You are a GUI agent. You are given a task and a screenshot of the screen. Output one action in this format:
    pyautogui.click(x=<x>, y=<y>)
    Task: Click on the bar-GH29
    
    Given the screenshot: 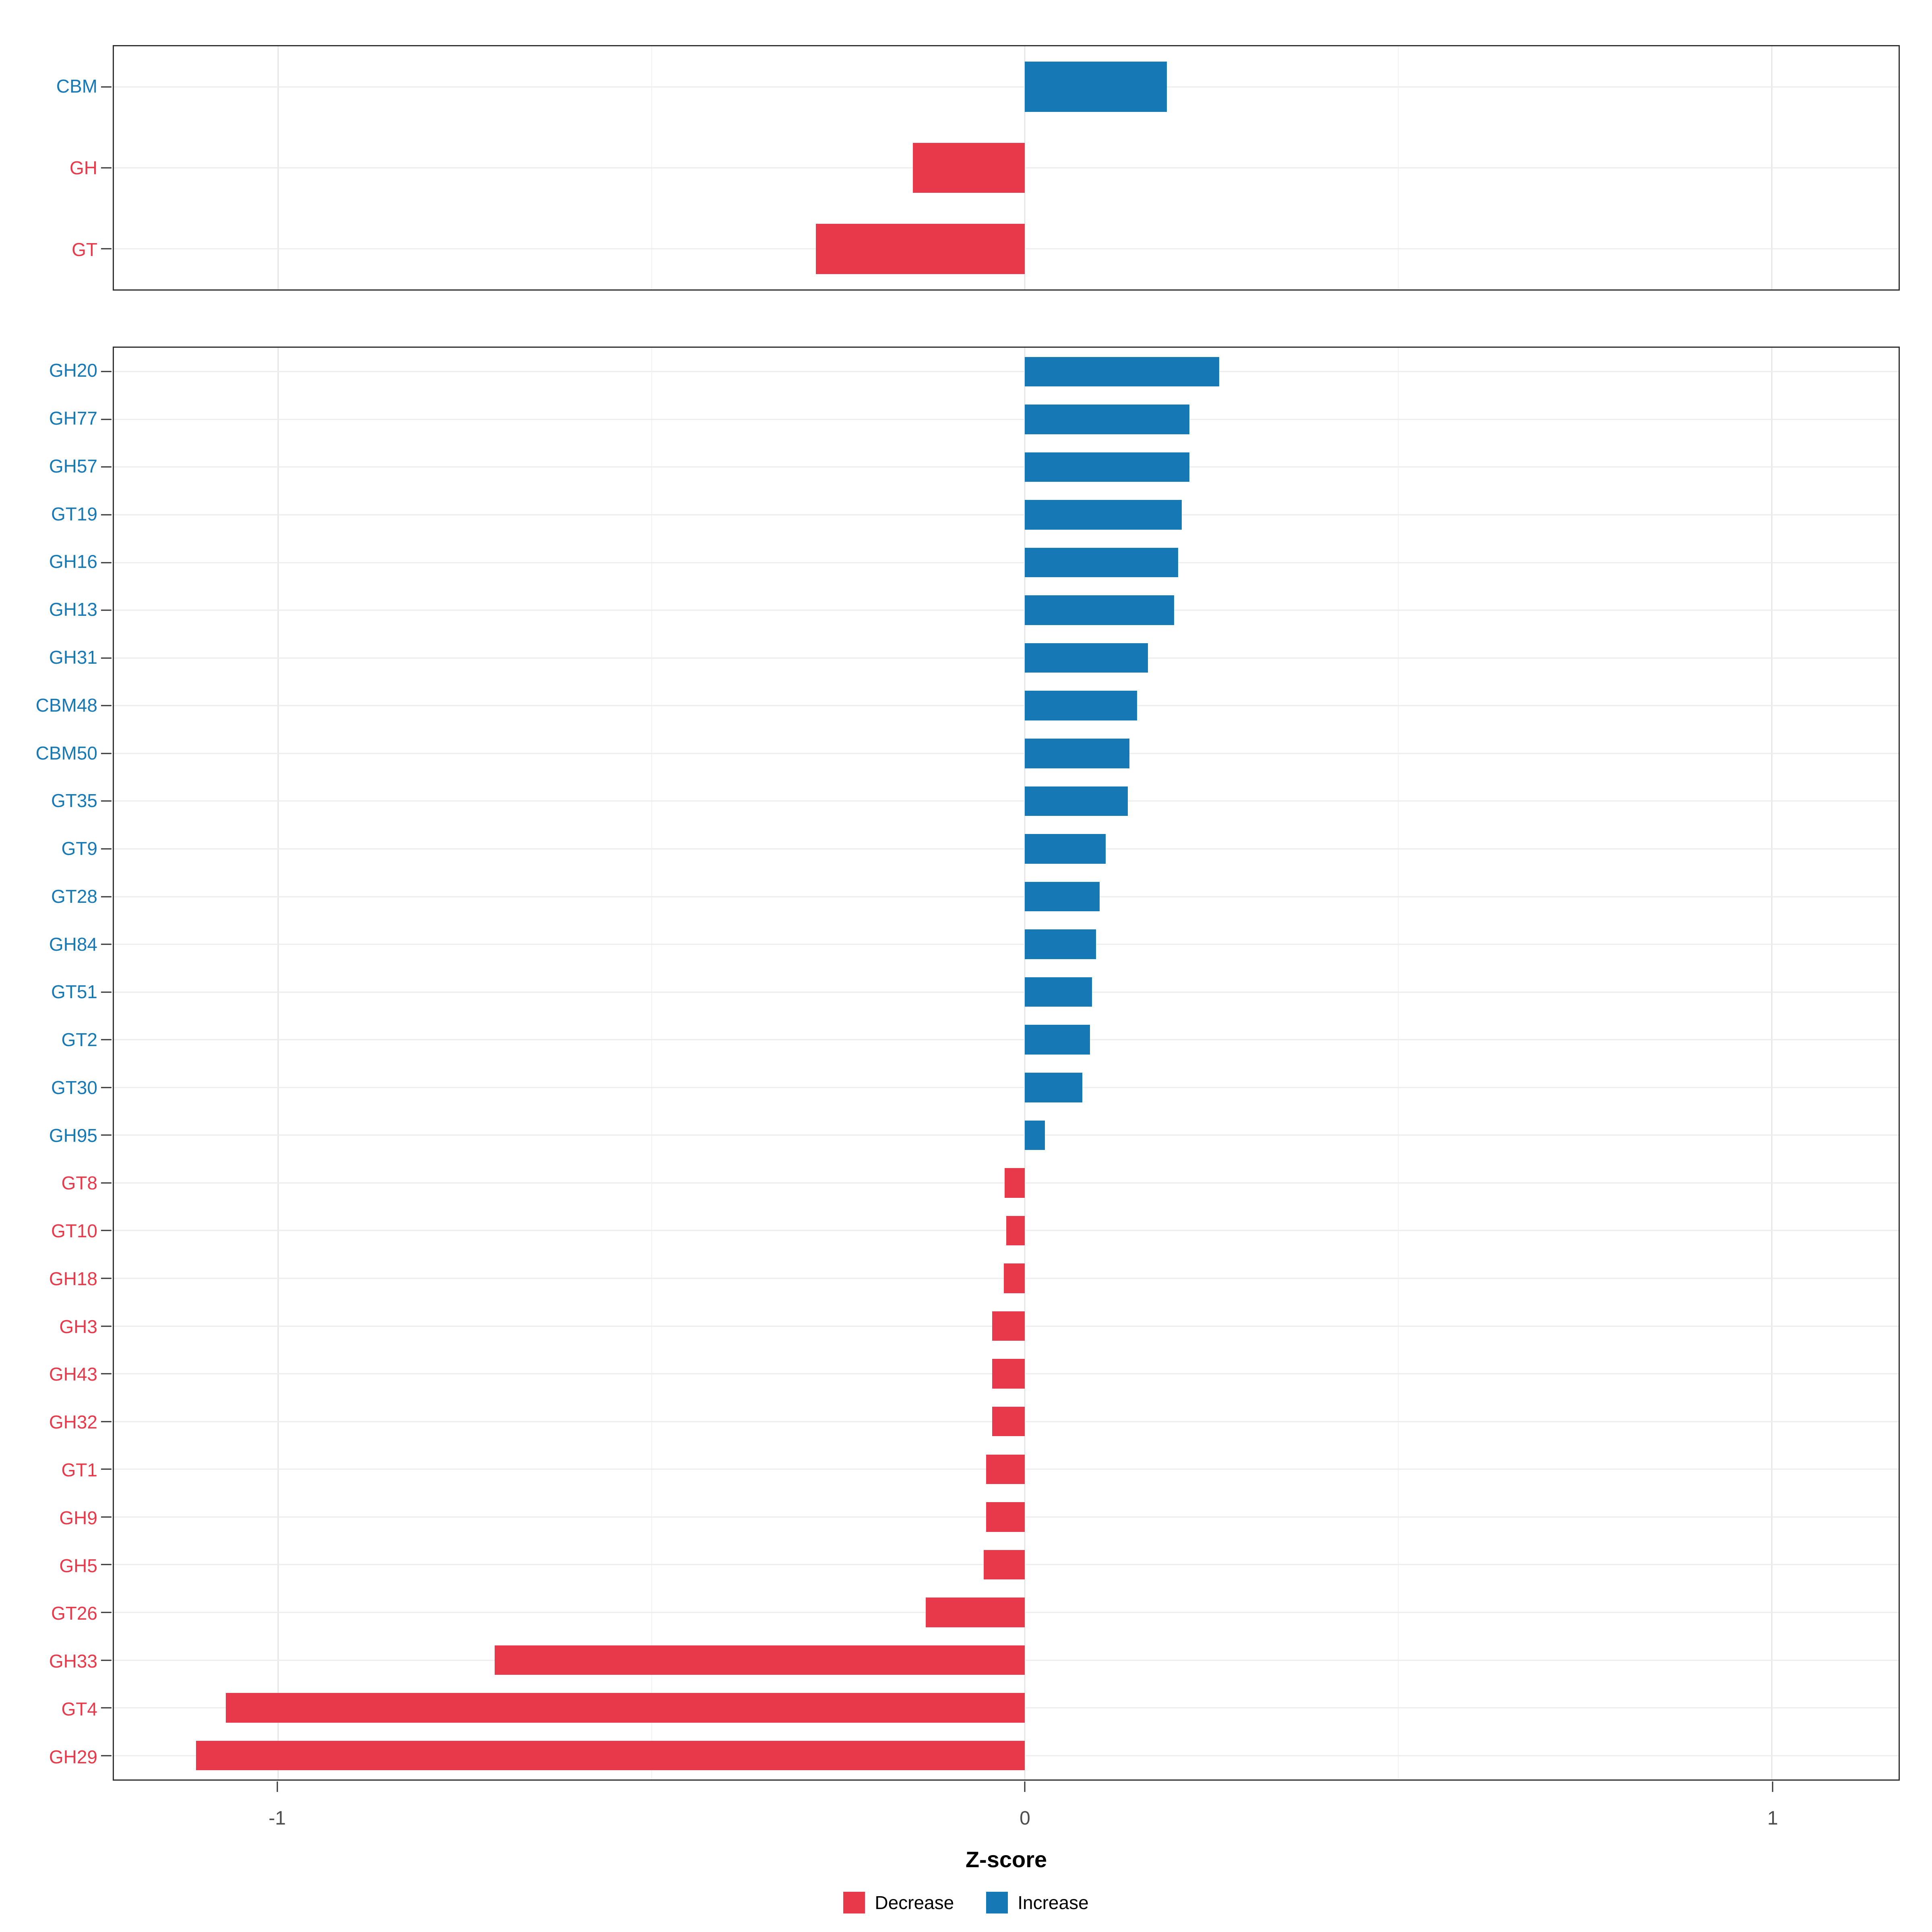 What is the action you would take?
    pyautogui.click(x=610, y=1755)
    